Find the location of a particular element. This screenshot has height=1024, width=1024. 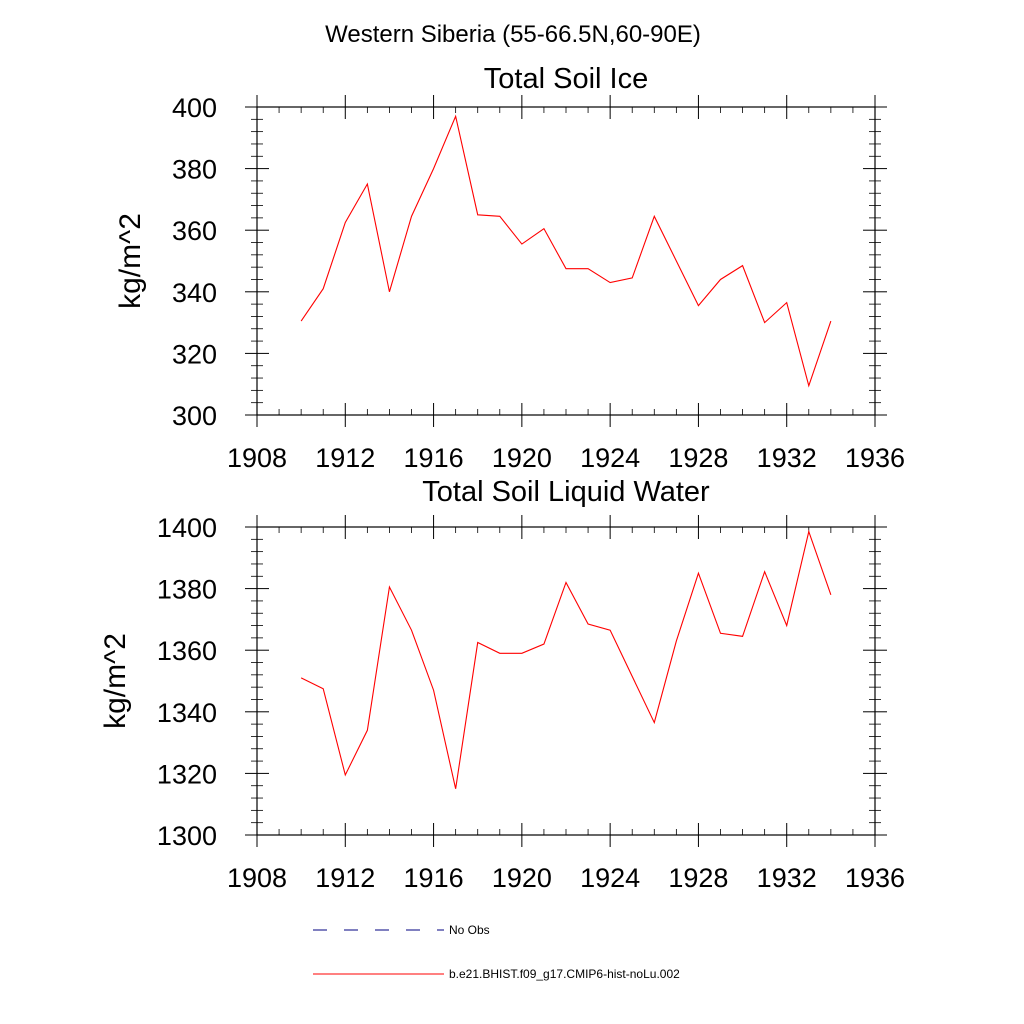

chart1-y-axis-label: kg/m^2 is located at coordinates (130, 261).